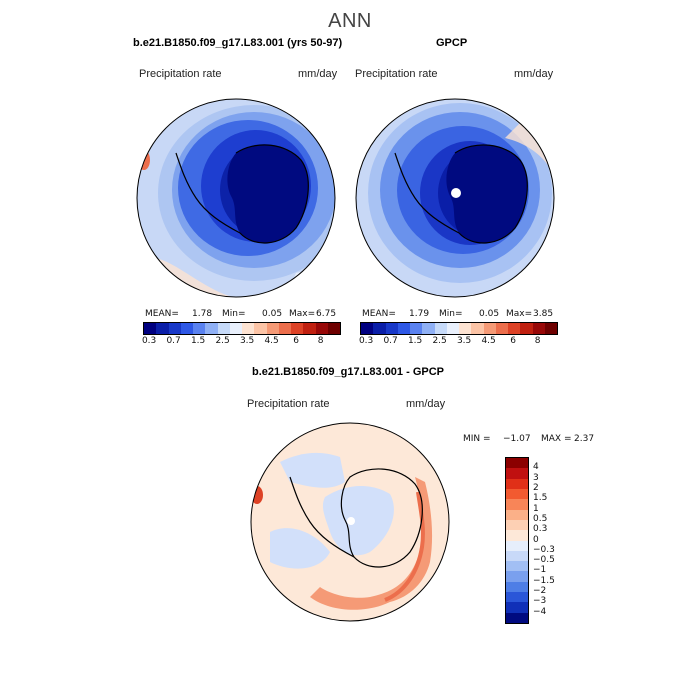  Describe the element at coordinates (540, 611) in the screenshot. I see `panel-diff-colorbar-tick-label: −4` at that location.